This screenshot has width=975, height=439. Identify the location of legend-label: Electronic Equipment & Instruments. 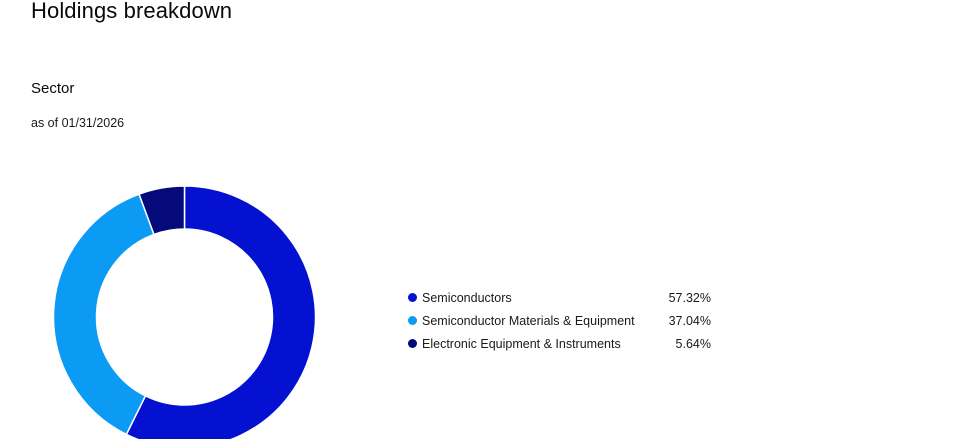
(521, 344).